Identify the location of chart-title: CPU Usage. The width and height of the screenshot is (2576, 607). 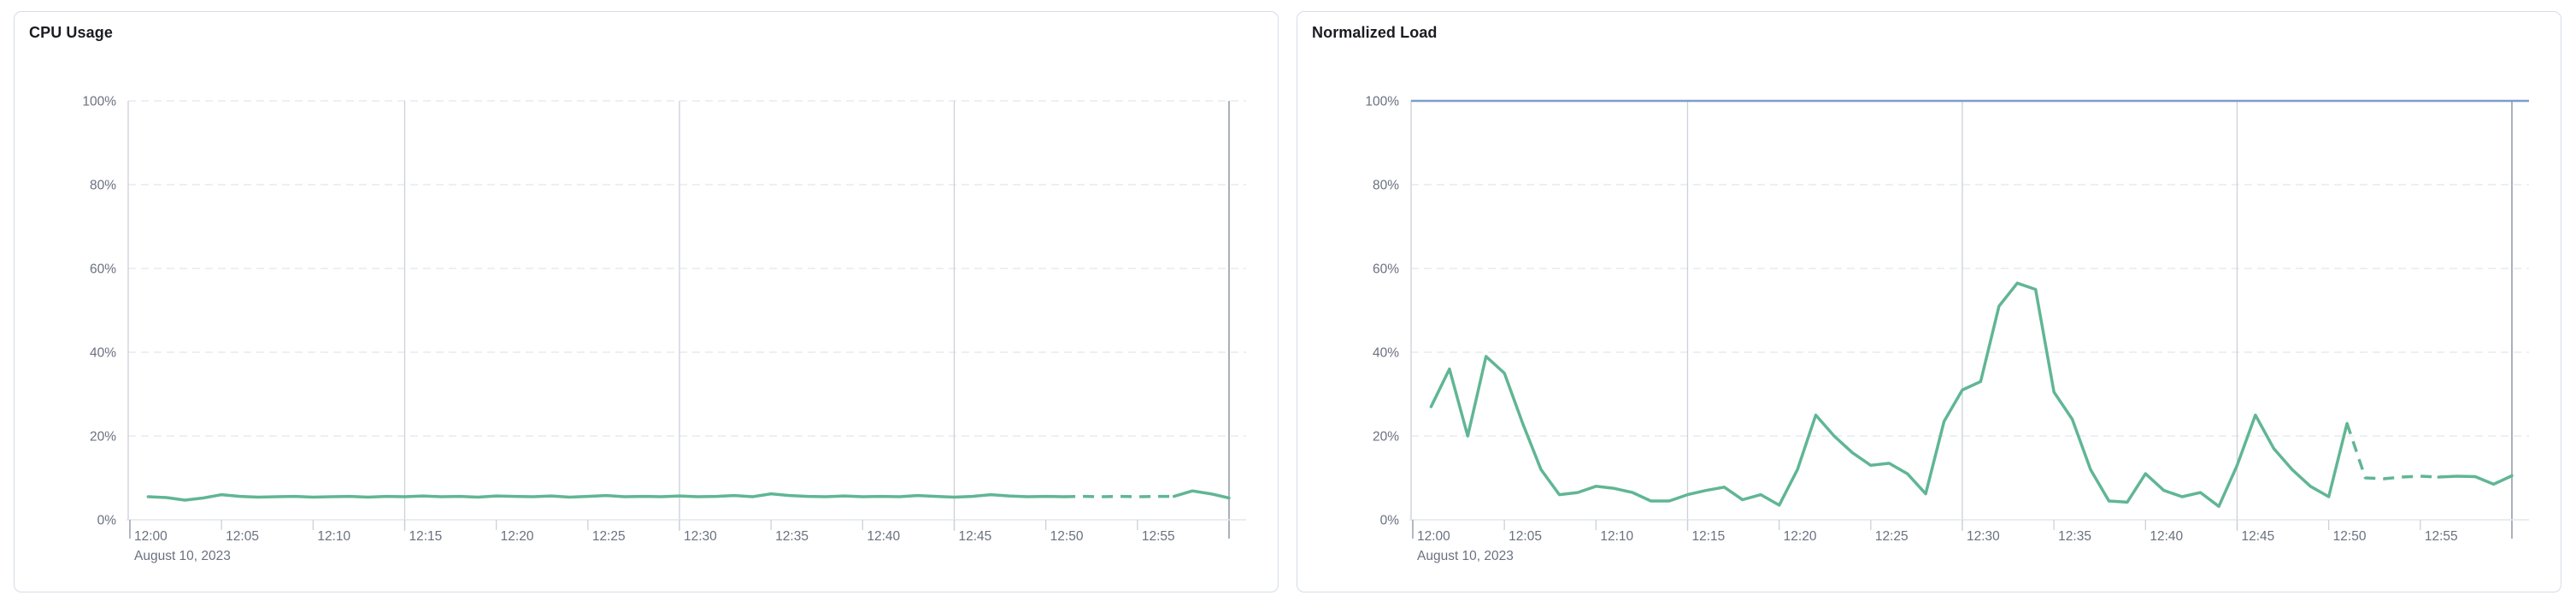
(71, 32).